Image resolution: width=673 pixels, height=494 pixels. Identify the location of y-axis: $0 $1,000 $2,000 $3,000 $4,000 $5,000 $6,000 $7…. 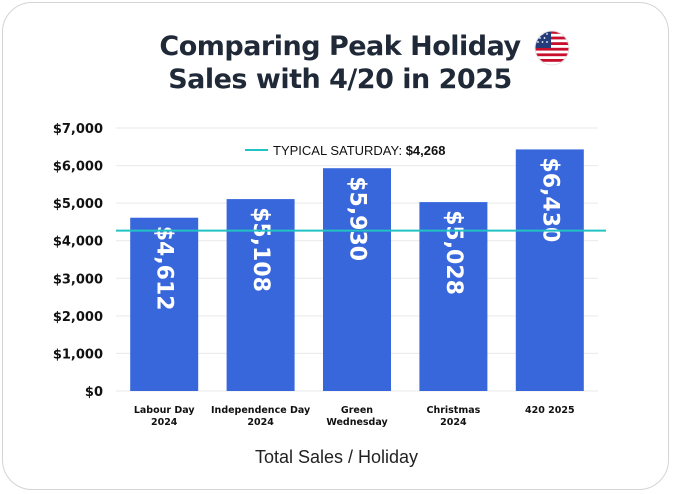
(78, 261).